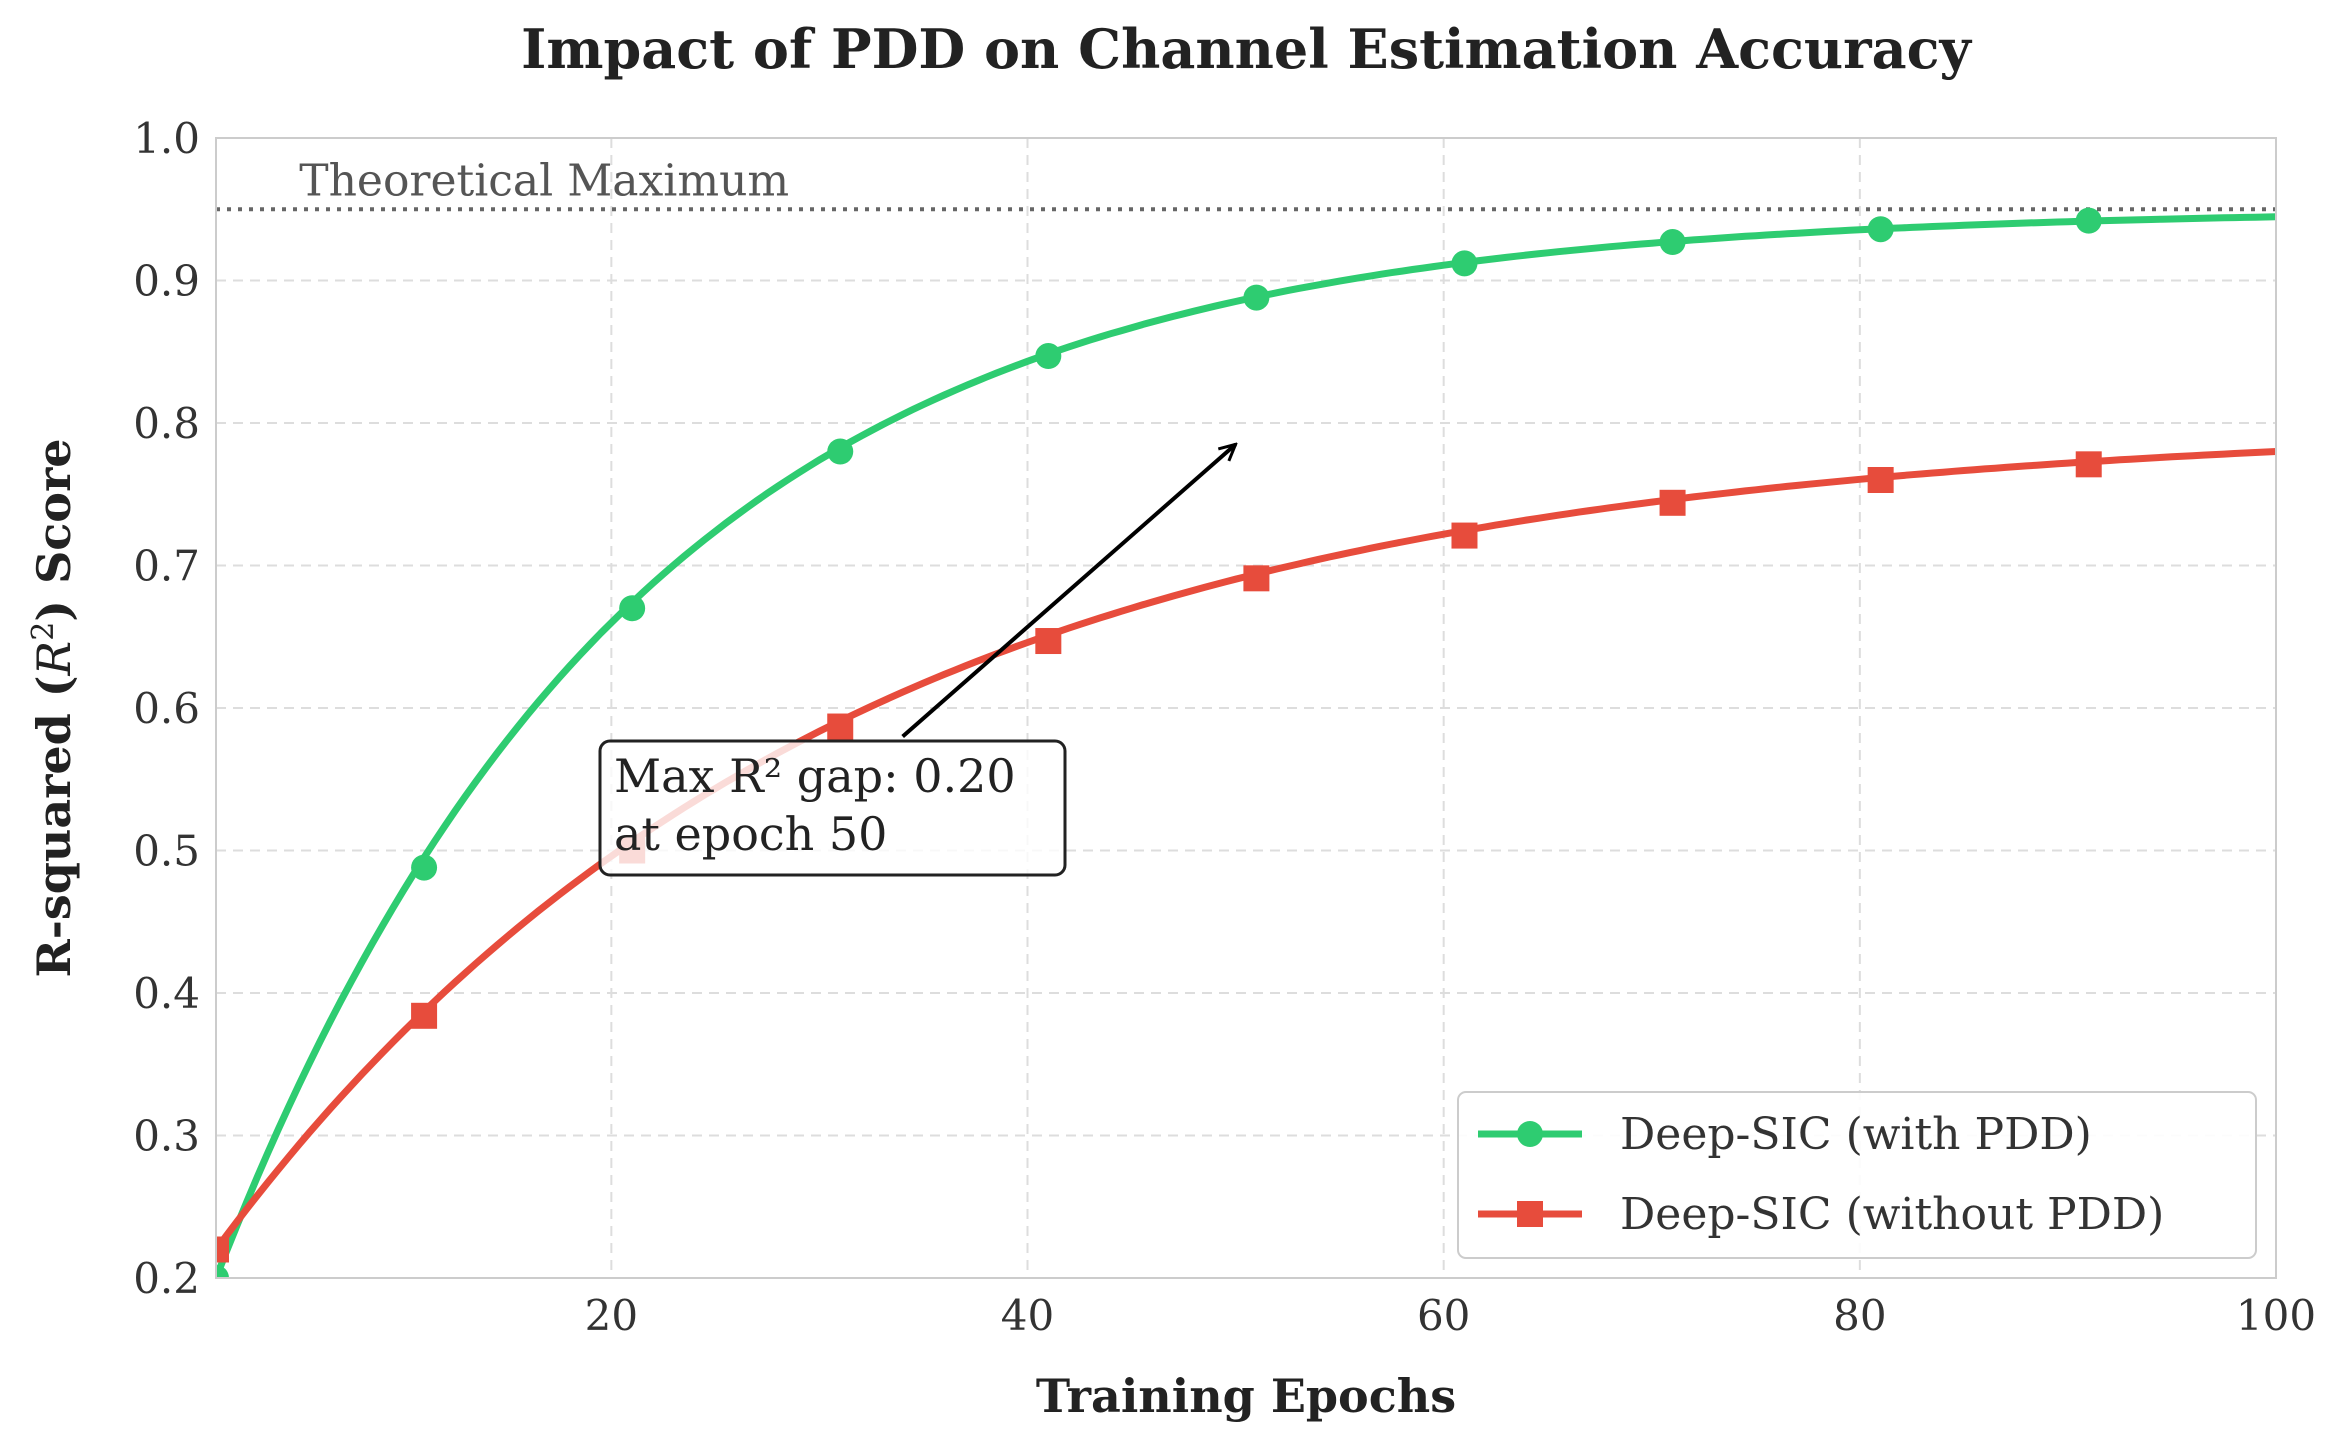 The width and height of the screenshot is (2352, 1452). Describe the element at coordinates (1892, 1214) in the screenshot. I see `legend-label-2: Deep-SIC (without PDD)` at that location.